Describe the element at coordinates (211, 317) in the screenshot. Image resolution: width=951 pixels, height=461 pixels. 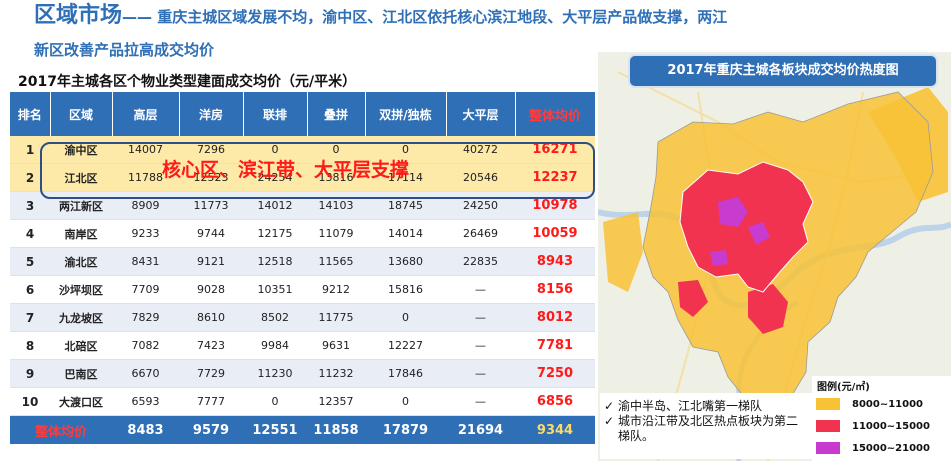
I see `villa-apartment-price: 8610` at that location.